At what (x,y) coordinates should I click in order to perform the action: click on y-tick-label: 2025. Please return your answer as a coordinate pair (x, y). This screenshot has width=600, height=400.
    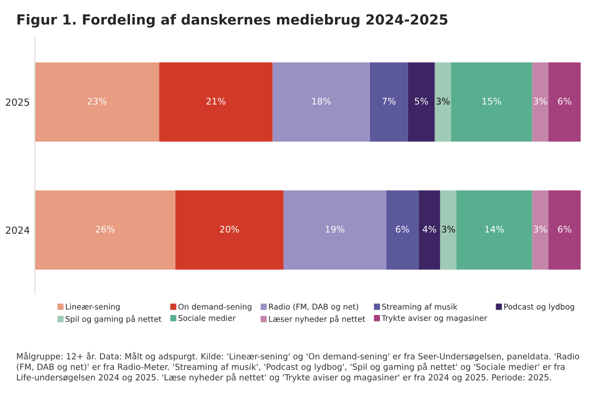
    Looking at the image, I should click on (18, 102).